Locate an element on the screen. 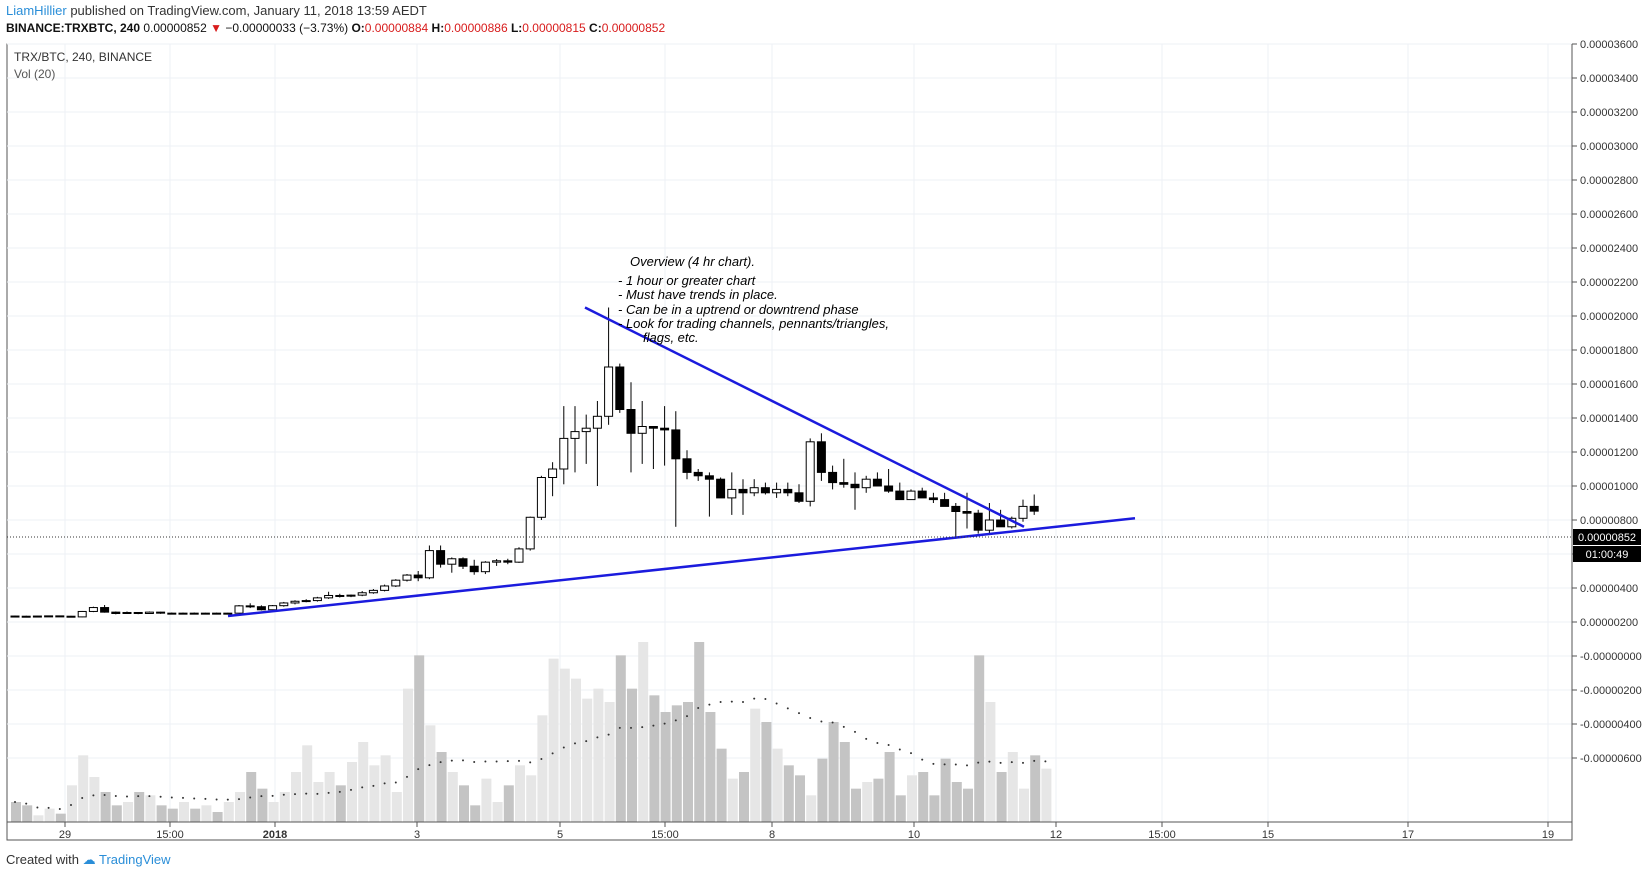  y-tick-label: 0.00002000 is located at coordinates (1609, 317).